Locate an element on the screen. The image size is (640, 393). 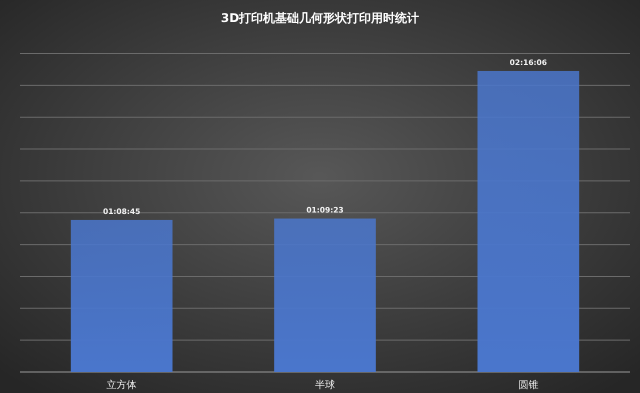
chart-title: 3D打印机基础几何形状打印用时统计 is located at coordinates (320, 18).